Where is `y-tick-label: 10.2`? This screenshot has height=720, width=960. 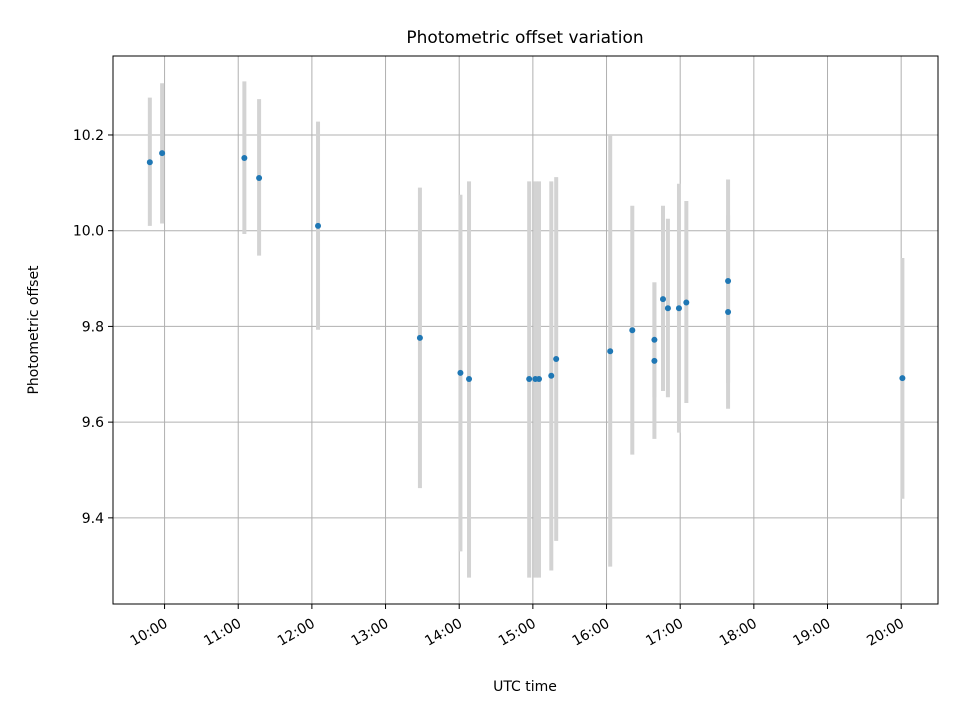
y-tick-label: 10.2 is located at coordinates (88, 136).